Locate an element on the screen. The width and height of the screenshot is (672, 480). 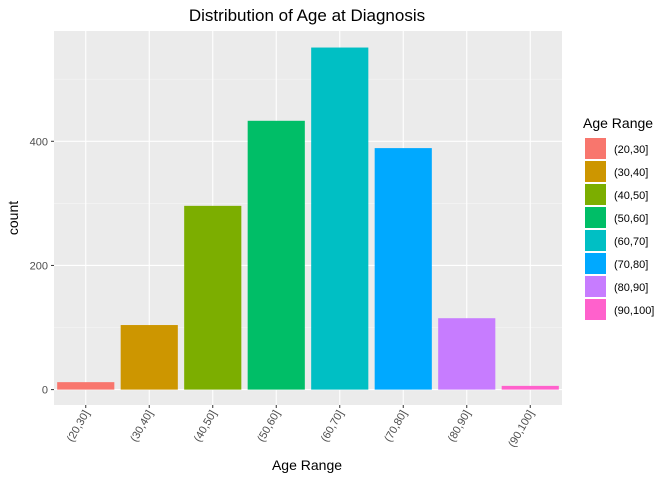
legend-label: (90,100] is located at coordinates (634, 311).